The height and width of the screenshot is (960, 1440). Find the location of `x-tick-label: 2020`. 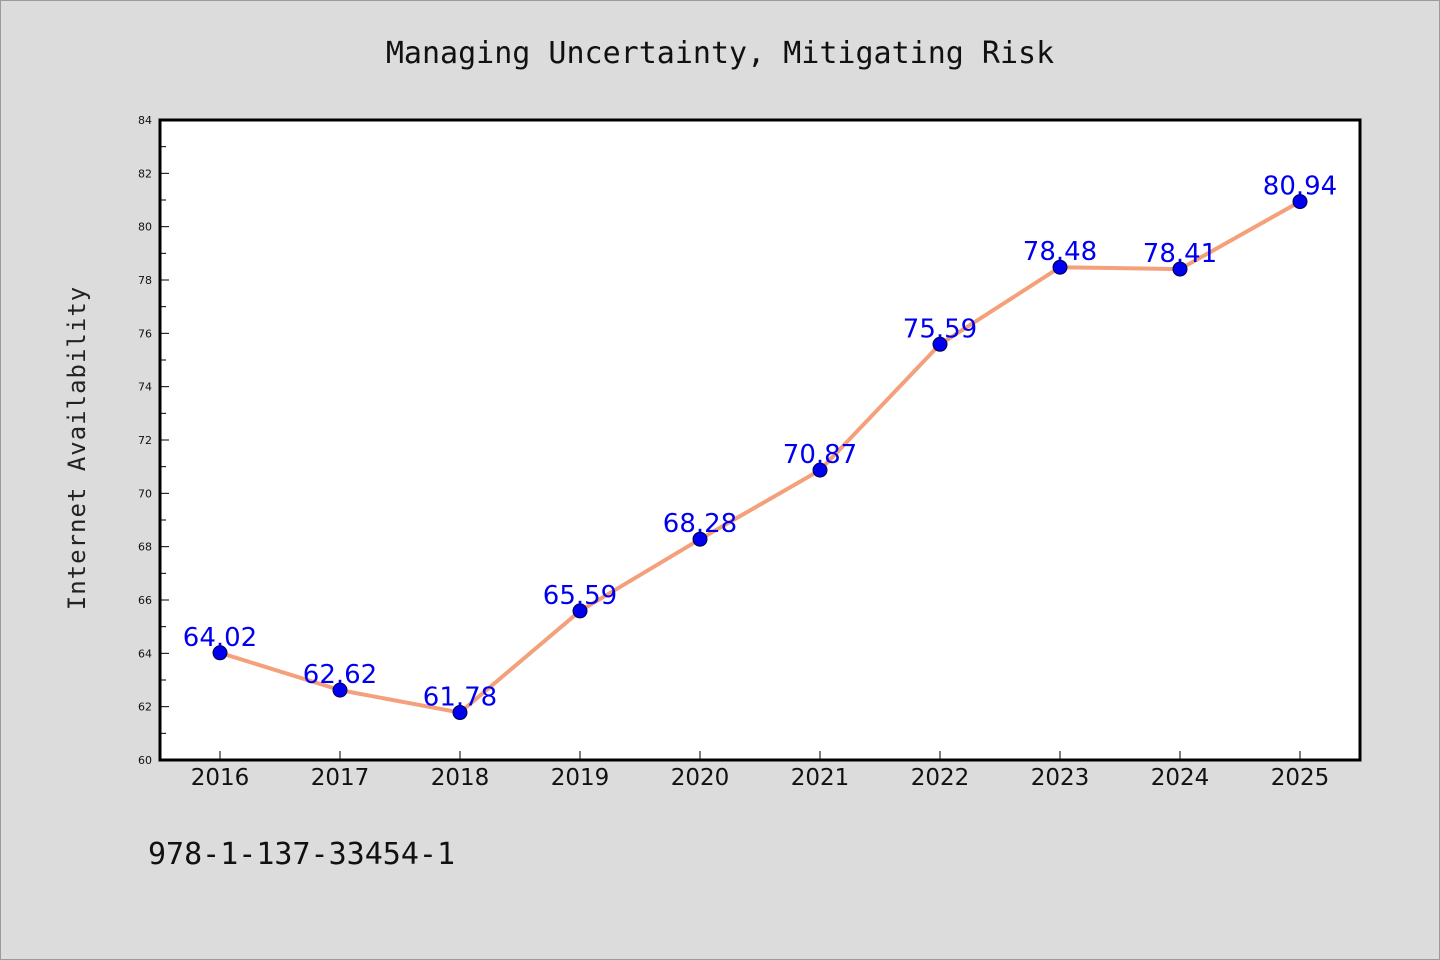

x-tick-label: 2020 is located at coordinates (700, 778).